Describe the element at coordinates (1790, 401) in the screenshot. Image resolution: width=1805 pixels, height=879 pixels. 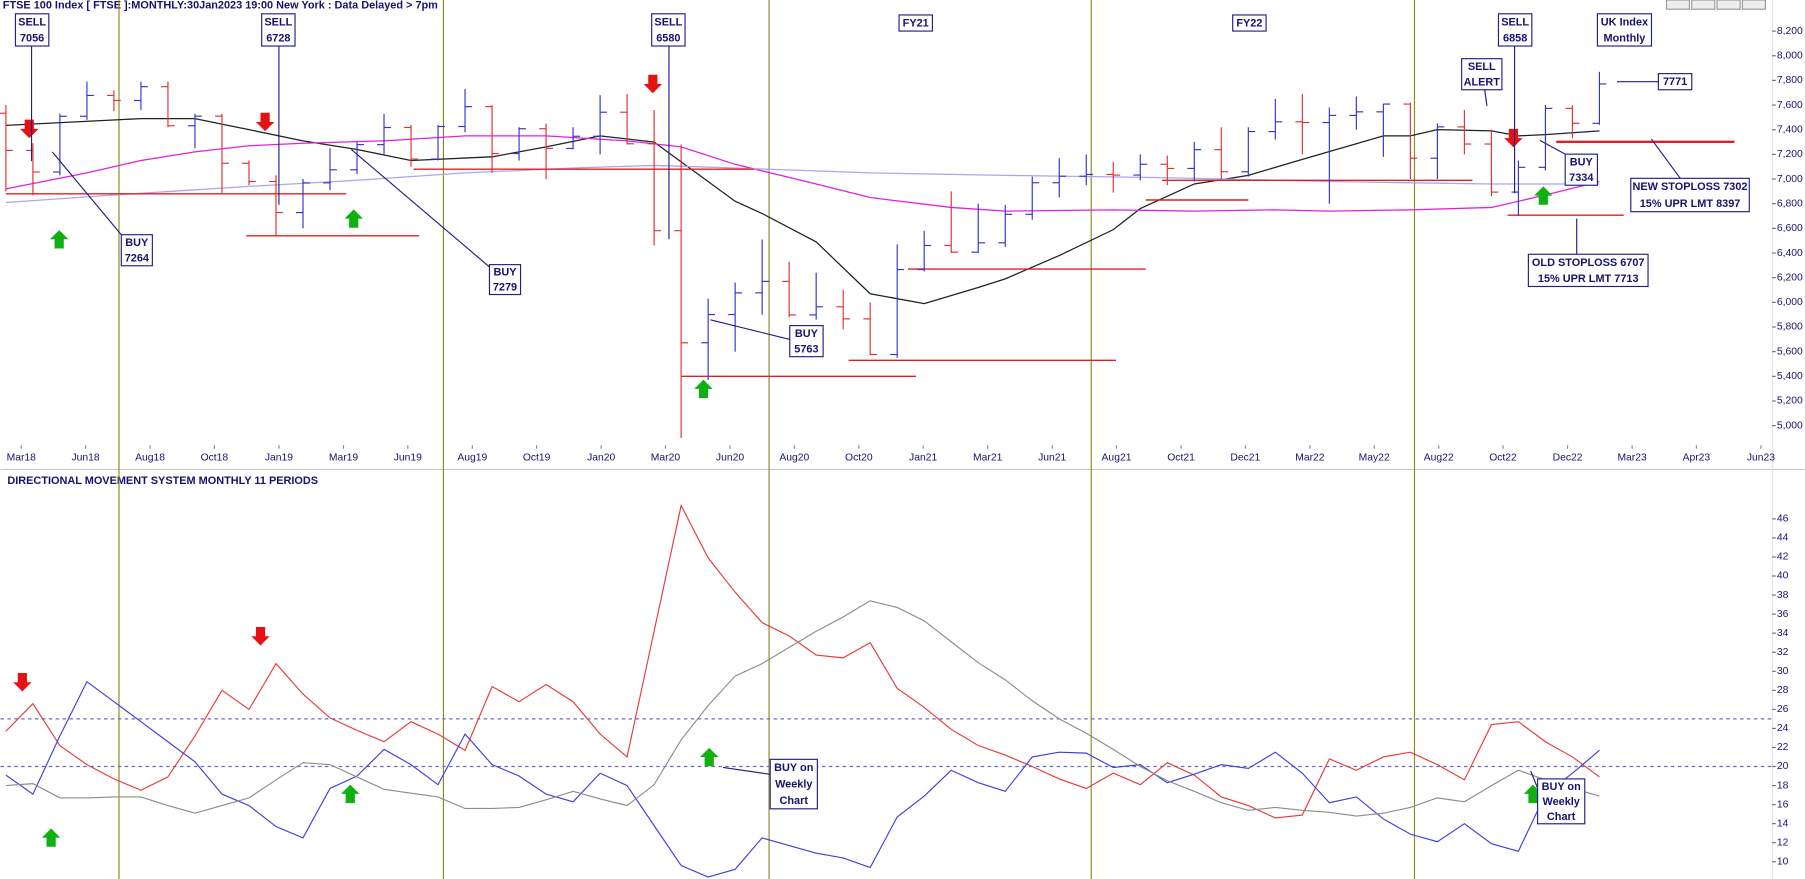
I see `y-tick-label: 5,200` at that location.